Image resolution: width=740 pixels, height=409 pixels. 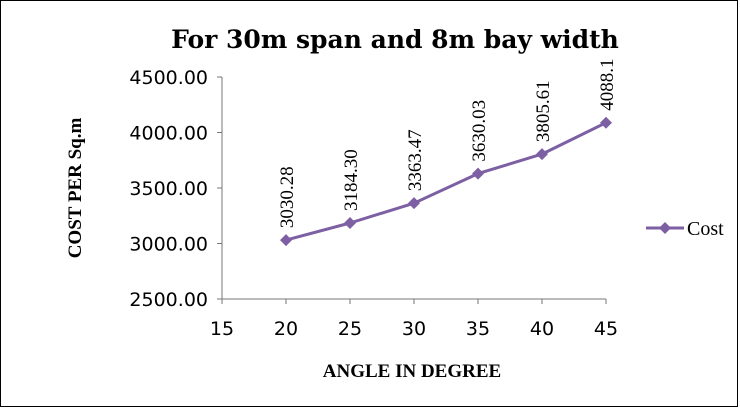 I want to click on y-tick-label: 3000.00, so click(x=168, y=245).